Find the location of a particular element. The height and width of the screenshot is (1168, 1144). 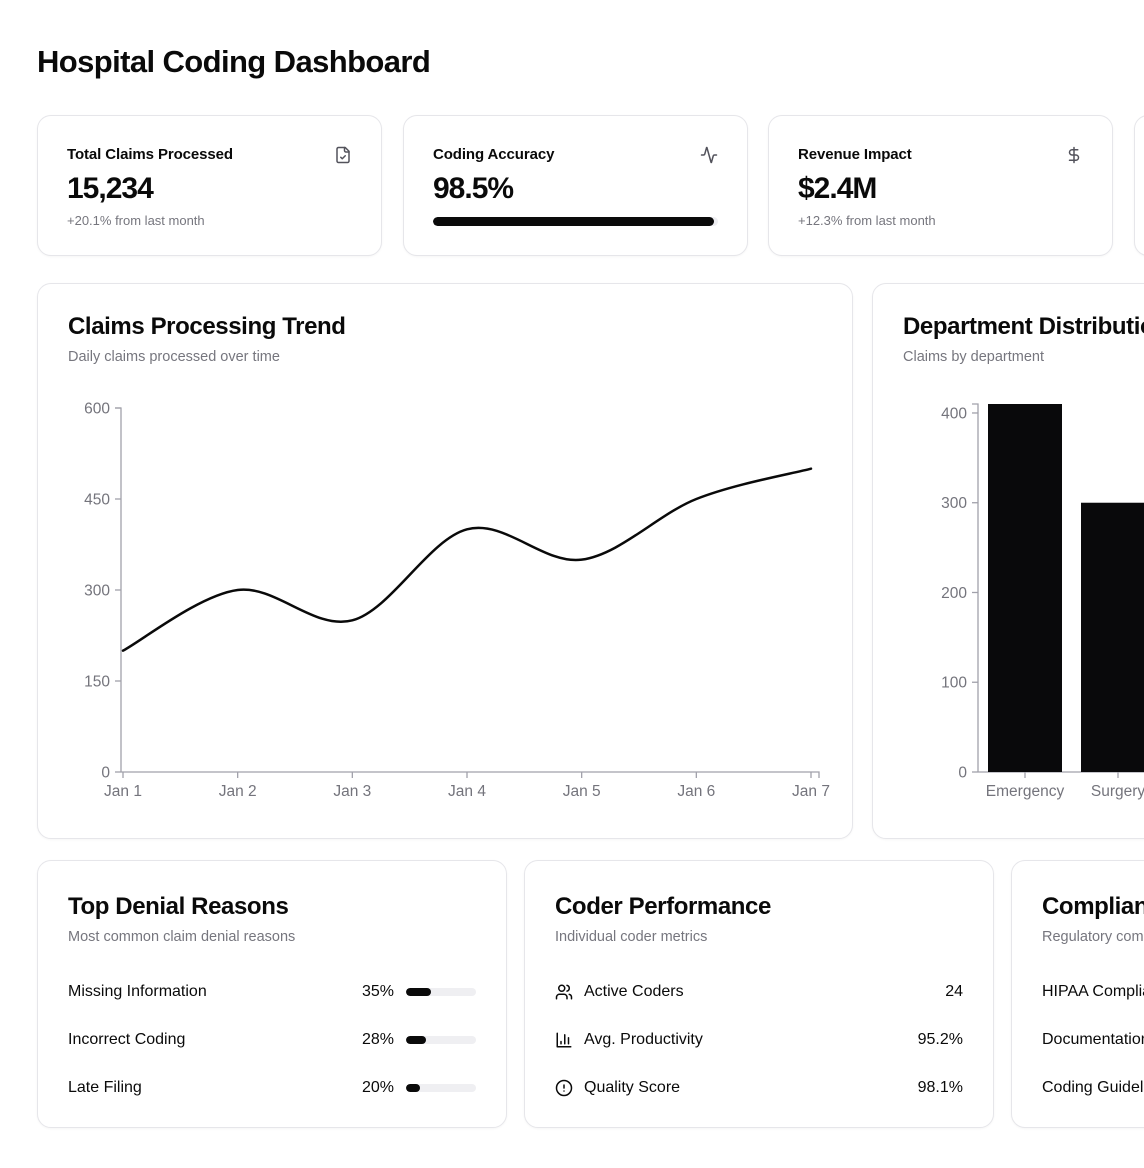

accuracy-progress-track is located at coordinates (575, 221).